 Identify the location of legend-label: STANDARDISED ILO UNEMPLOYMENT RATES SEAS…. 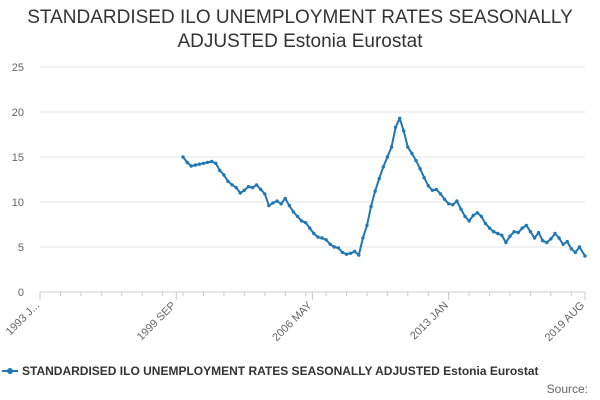
(280, 371).